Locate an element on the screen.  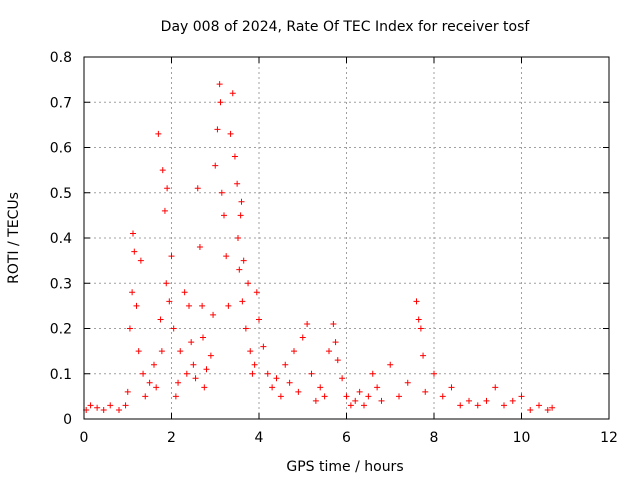
y-tick-label: 0.6 is located at coordinates (61, 149).